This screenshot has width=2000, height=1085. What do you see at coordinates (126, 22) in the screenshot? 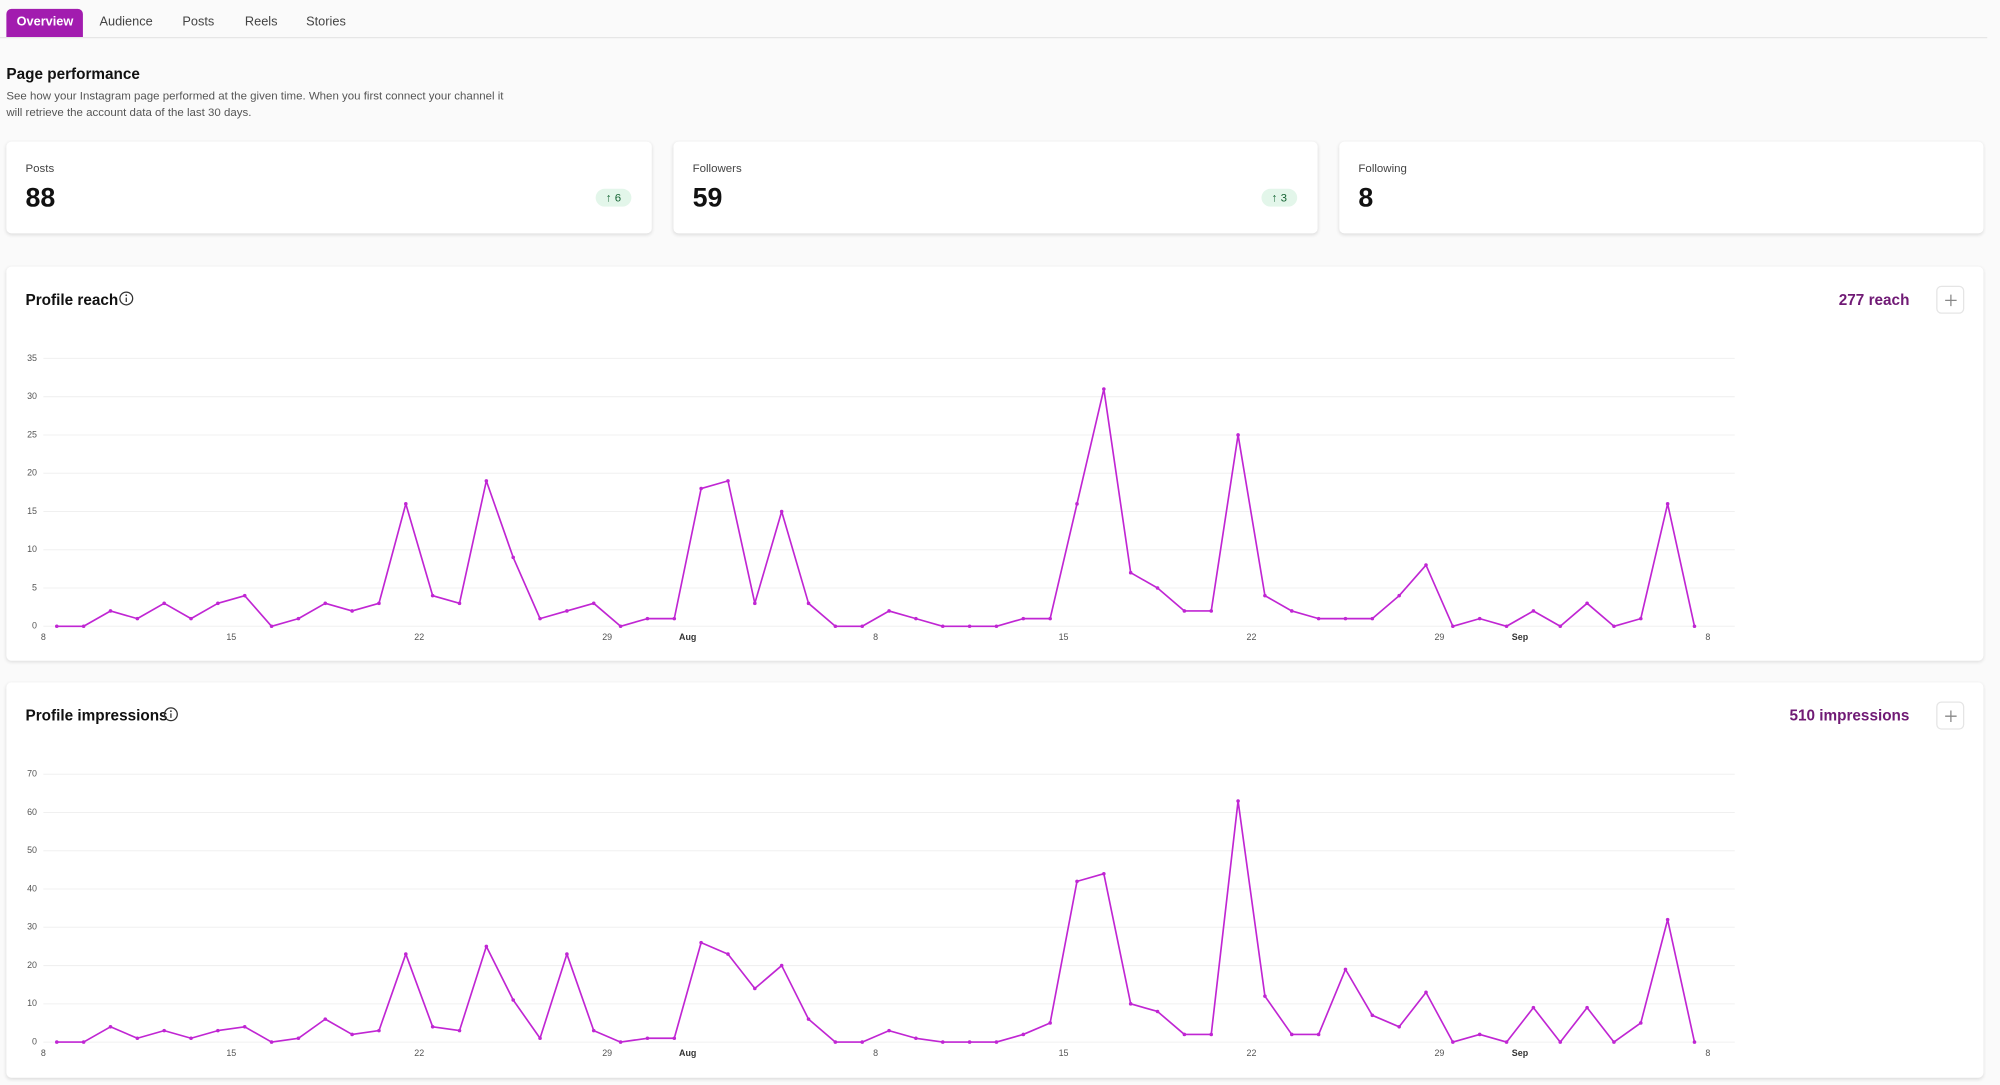
I see `tab: Audience` at bounding box center [126, 22].